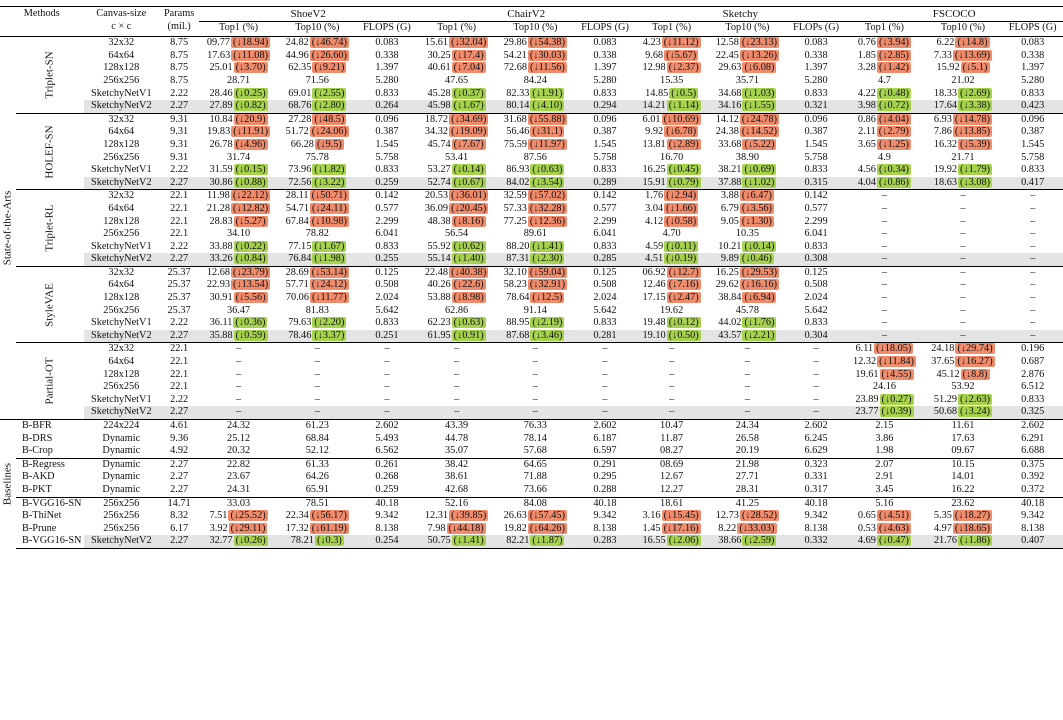 The width and height of the screenshot is (1063, 720). Describe the element at coordinates (300, 259) in the screenshot. I see `metric-value: 76.84` at that location.